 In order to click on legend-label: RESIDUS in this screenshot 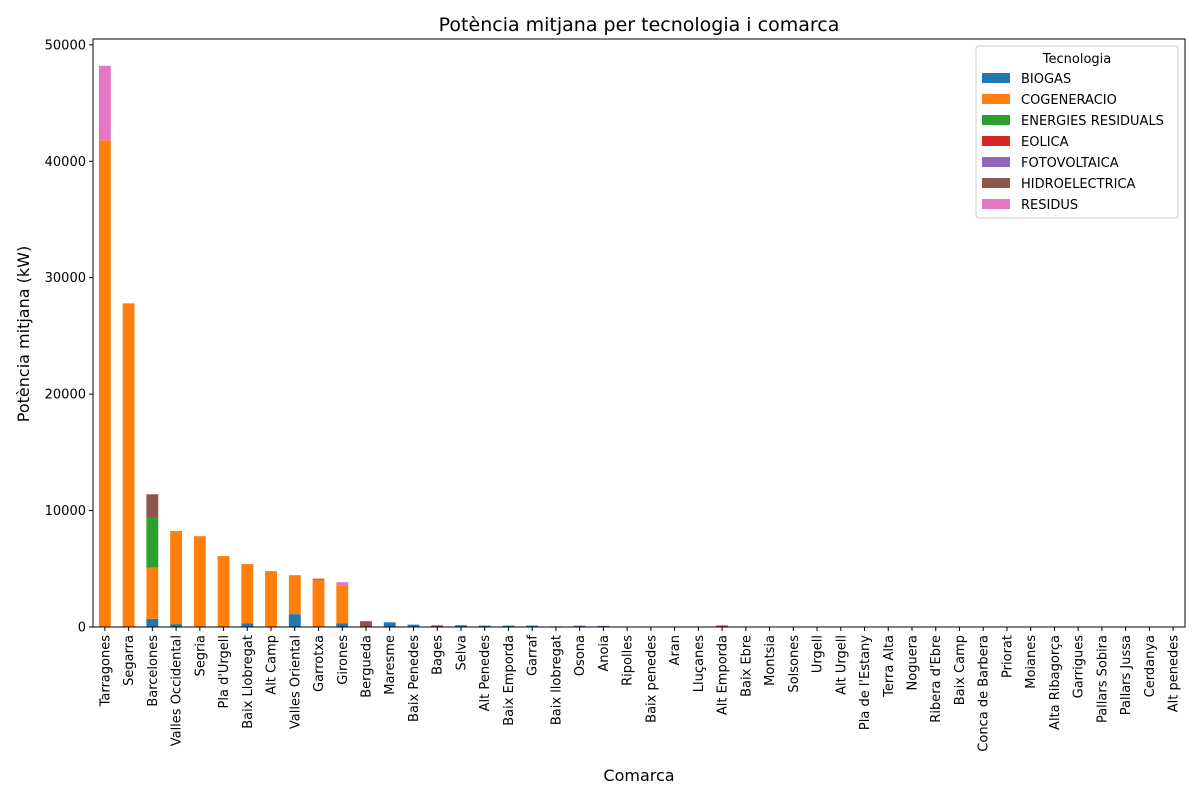, I will do `click(1049, 205)`.